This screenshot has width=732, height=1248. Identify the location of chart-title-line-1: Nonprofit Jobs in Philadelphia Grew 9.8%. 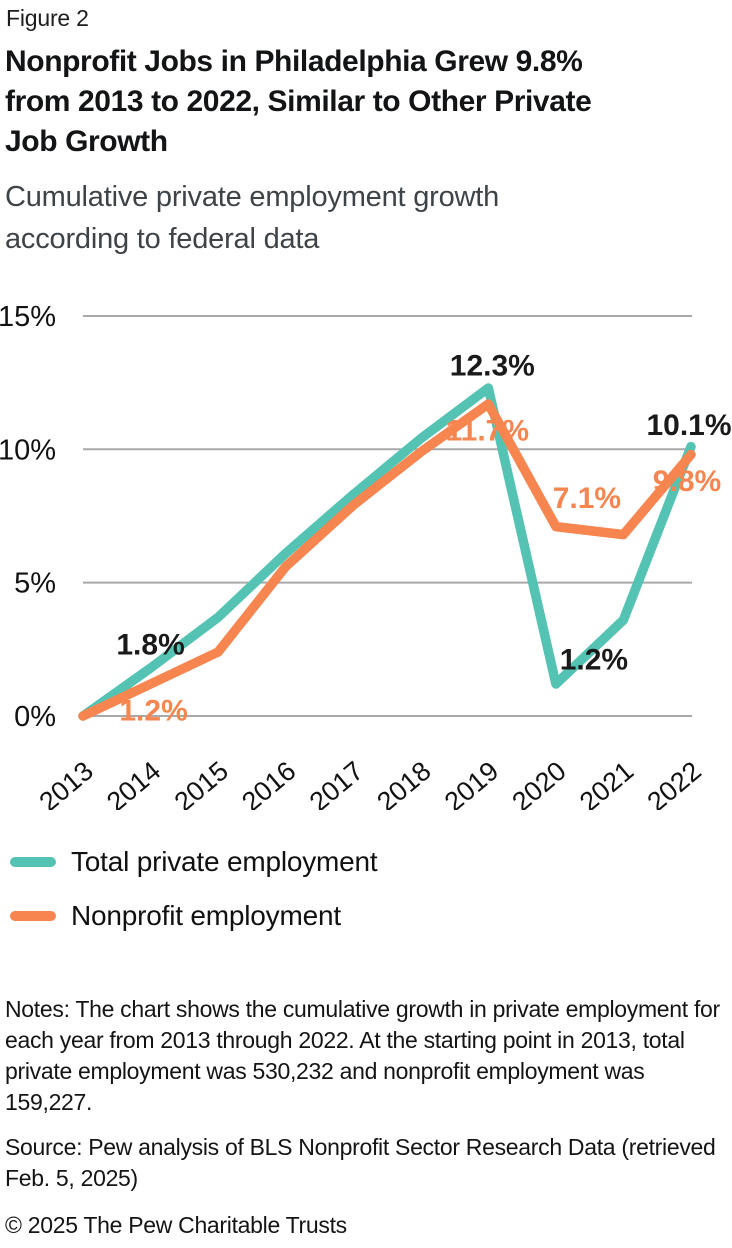
(294, 61).